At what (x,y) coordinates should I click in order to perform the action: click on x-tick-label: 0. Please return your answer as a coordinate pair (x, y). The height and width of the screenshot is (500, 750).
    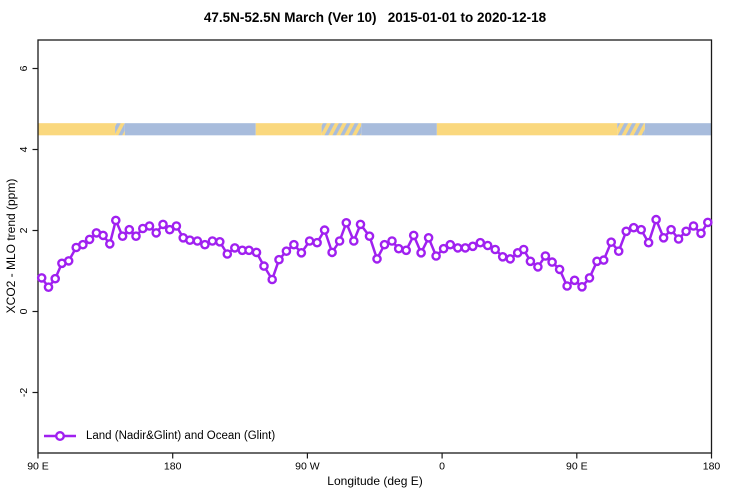
    Looking at the image, I should click on (442, 467).